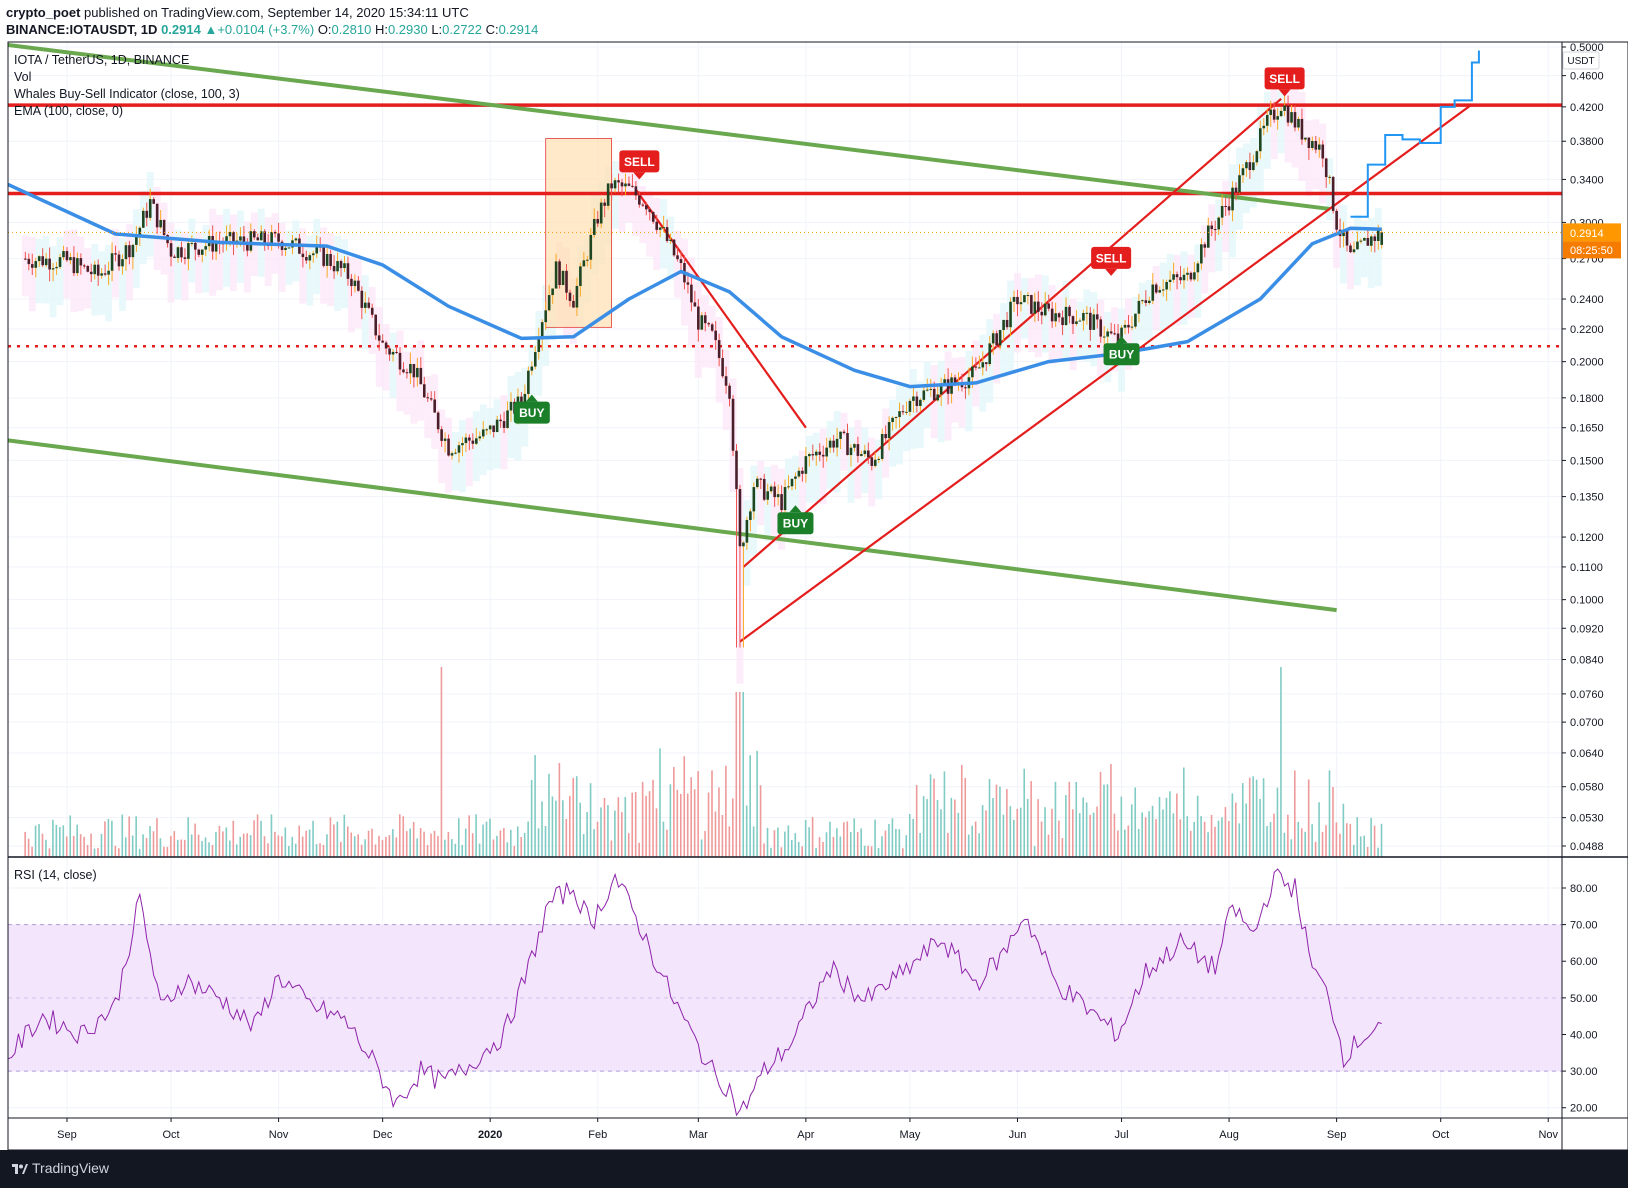 The width and height of the screenshot is (1628, 1188). I want to click on price-tick-label: 0.5000, so click(1587, 48).